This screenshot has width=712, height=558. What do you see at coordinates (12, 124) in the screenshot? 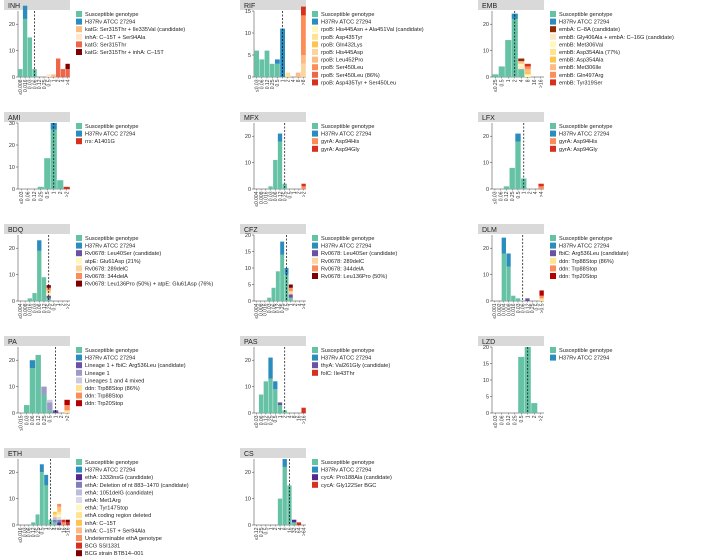
I see `y-tick-label: 30` at bounding box center [12, 124].